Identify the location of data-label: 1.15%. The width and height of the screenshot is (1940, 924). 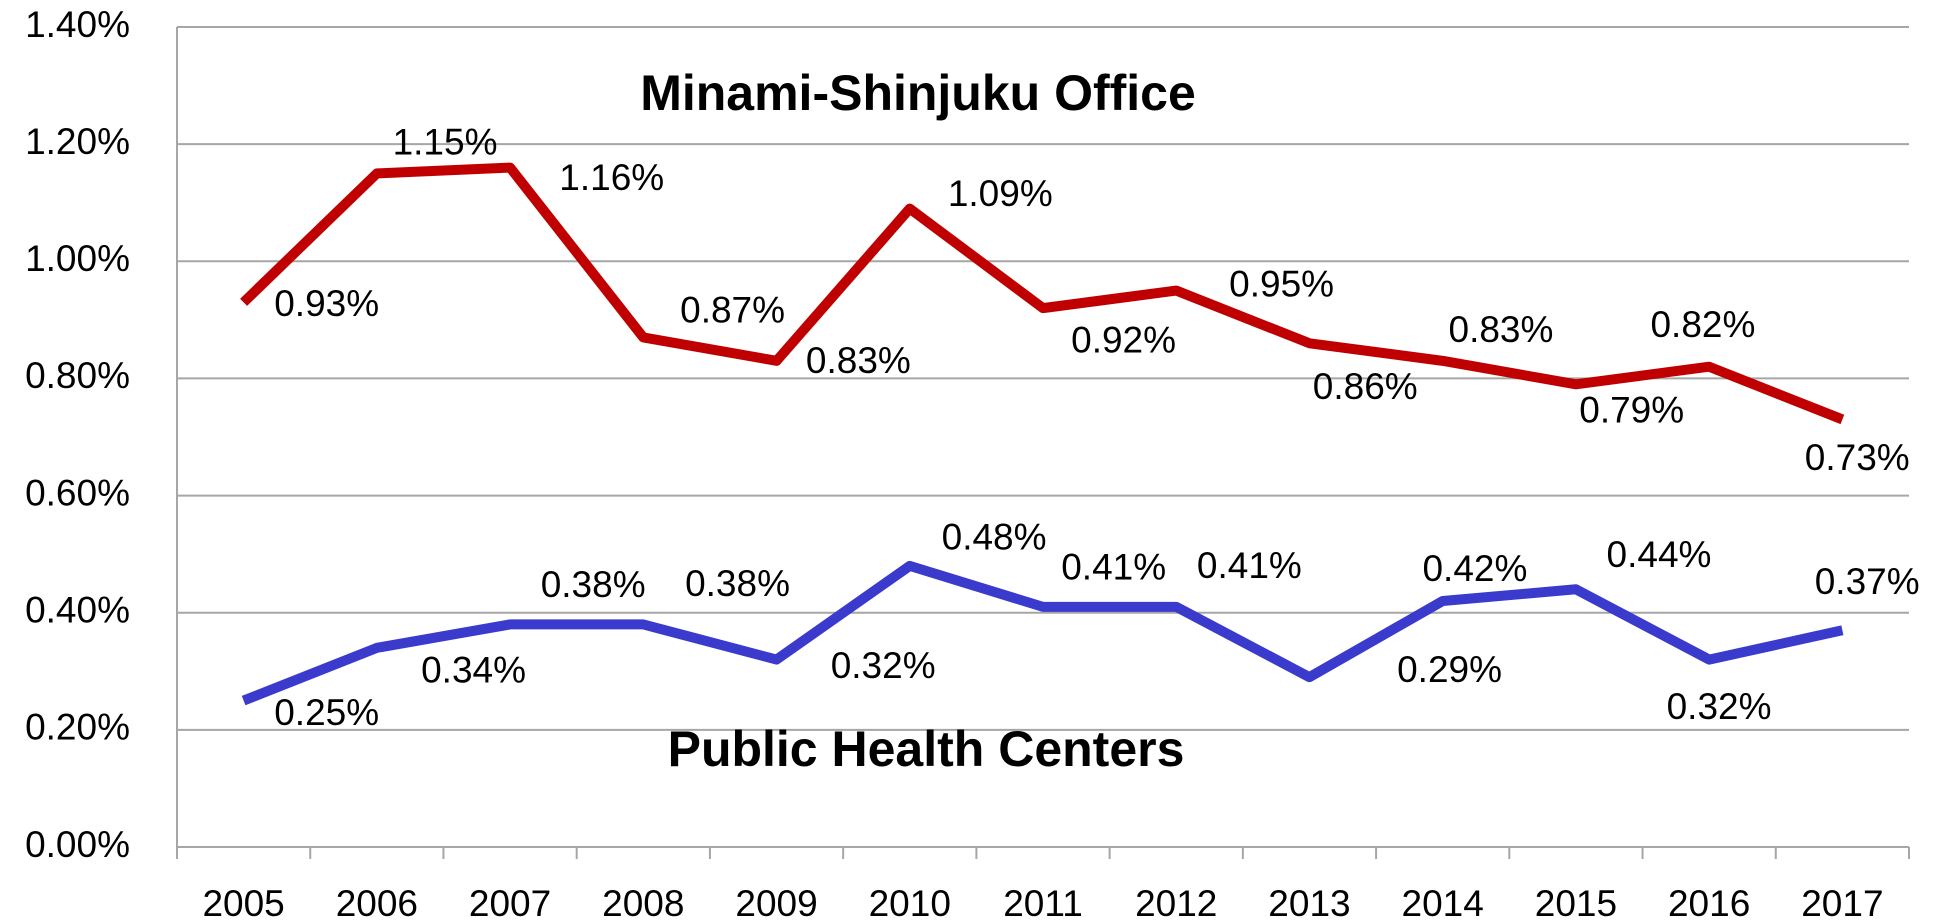
(445, 142).